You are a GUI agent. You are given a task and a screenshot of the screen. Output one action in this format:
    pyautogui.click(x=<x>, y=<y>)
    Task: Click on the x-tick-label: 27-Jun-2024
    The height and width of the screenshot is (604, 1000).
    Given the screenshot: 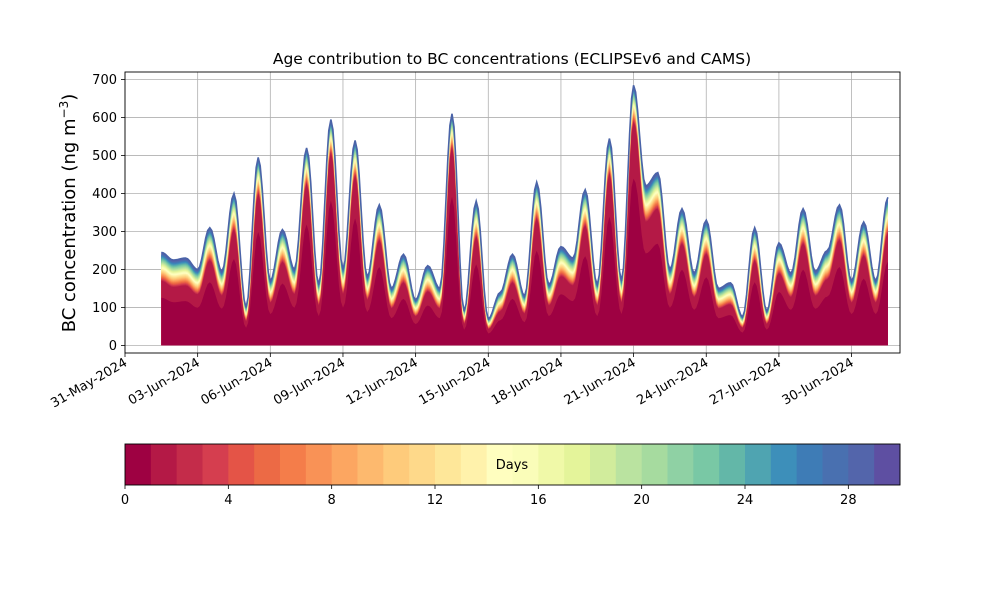 What is the action you would take?
    pyautogui.click(x=745, y=381)
    